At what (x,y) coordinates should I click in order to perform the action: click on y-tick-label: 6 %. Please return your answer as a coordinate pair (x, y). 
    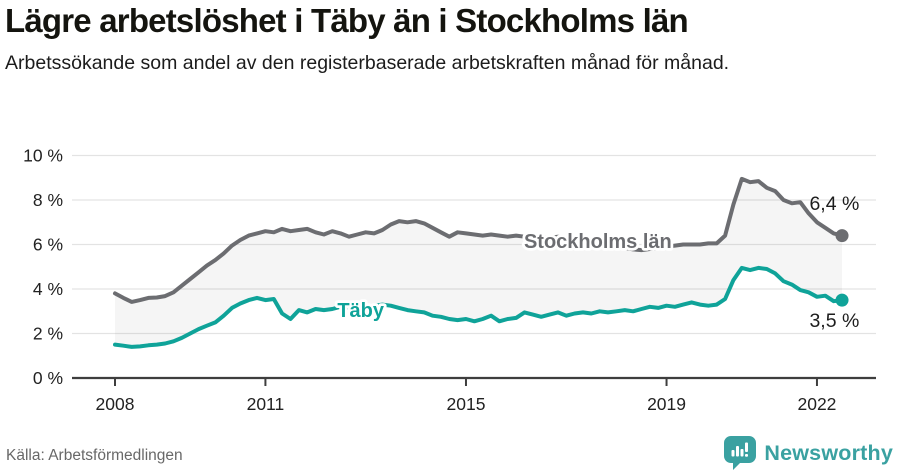
    Looking at the image, I should click on (48, 245).